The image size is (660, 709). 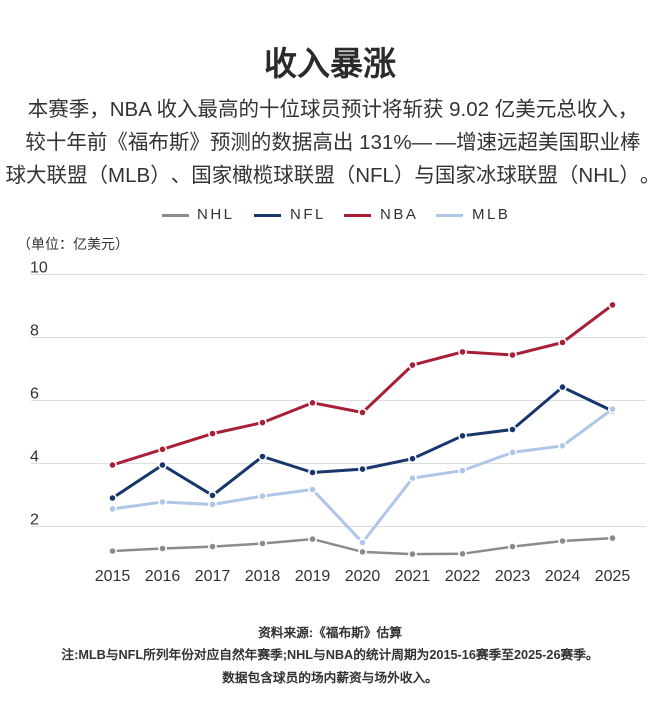 I want to click on svg-text: 2, so click(x=34, y=520).